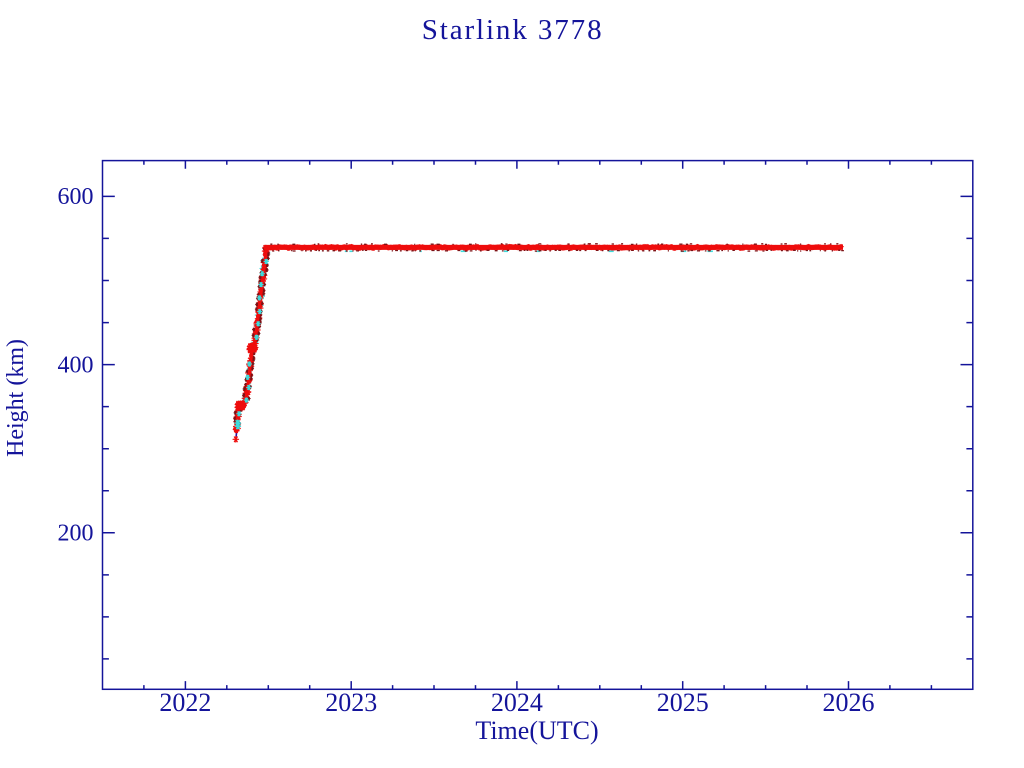 The image size is (1024, 768). What do you see at coordinates (849, 702) in the screenshot?
I see `svg-text: 2026` at bounding box center [849, 702].